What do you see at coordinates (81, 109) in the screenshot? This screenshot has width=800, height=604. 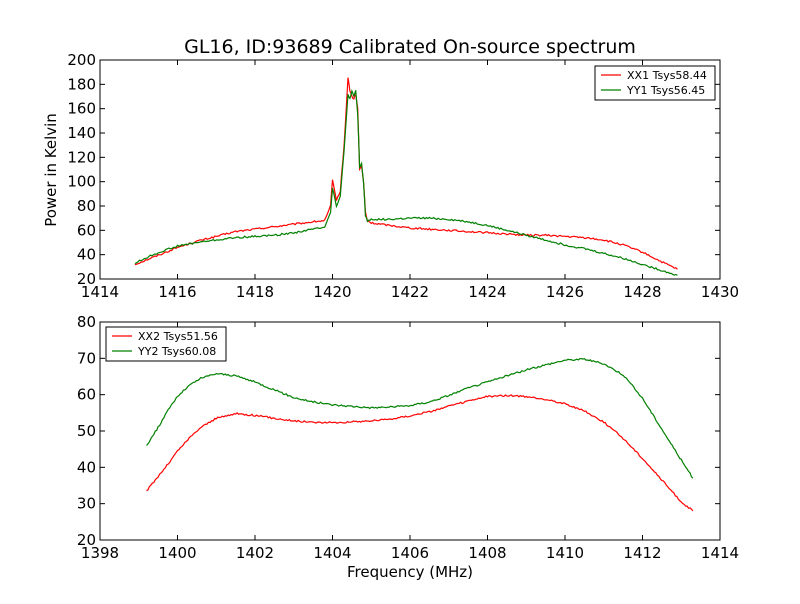 I see `y-tick-label: 160` at bounding box center [81, 109].